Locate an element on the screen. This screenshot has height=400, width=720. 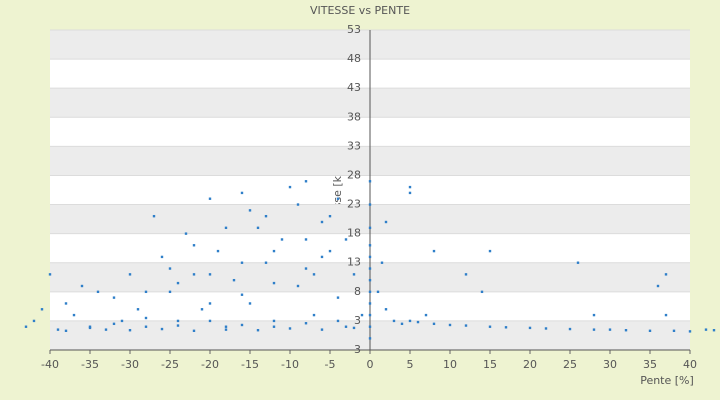
y-tick-label: 53 is located at coordinates (354, 29).